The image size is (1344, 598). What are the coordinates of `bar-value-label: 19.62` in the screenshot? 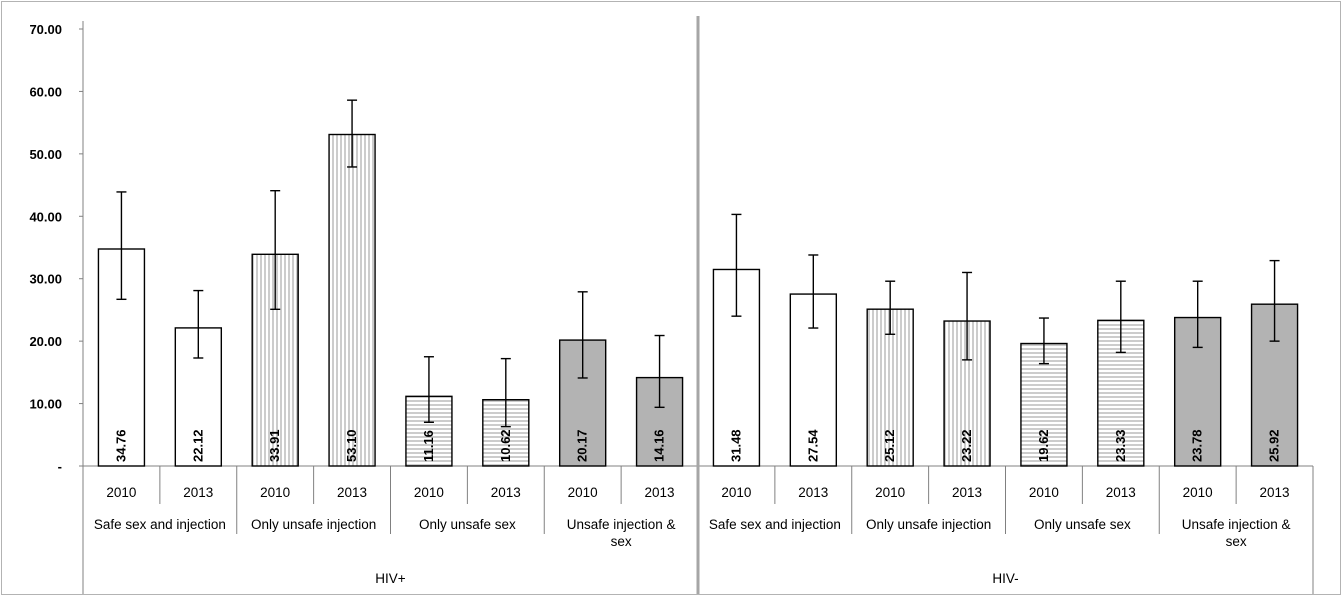 It's located at (1043, 445).